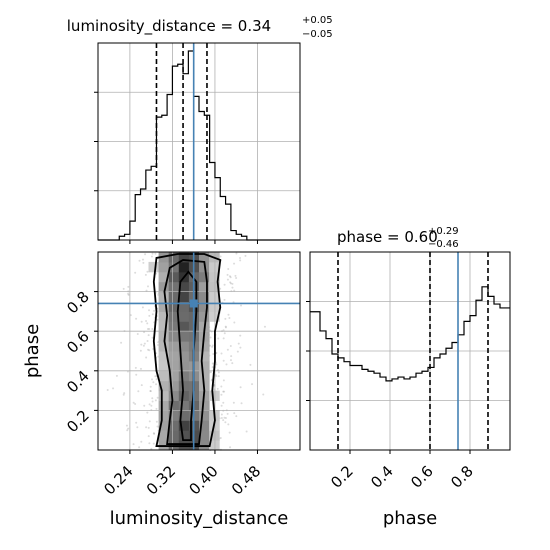 The image size is (550, 550). What do you see at coordinates (443, 244) in the screenshot?
I see `title-sub-phase: −0.46` at bounding box center [443, 244].